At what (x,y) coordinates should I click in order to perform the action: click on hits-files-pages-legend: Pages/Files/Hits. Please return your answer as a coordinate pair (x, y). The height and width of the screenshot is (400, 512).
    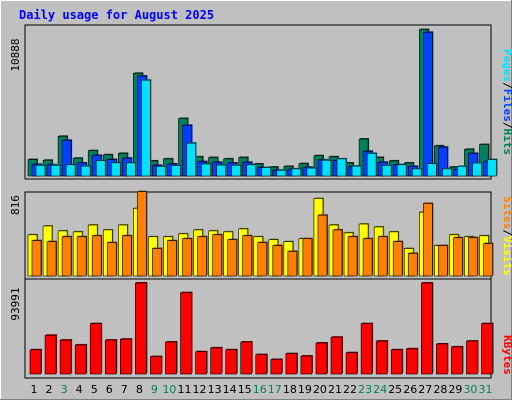
    Looking at the image, I should click on (506, 102).